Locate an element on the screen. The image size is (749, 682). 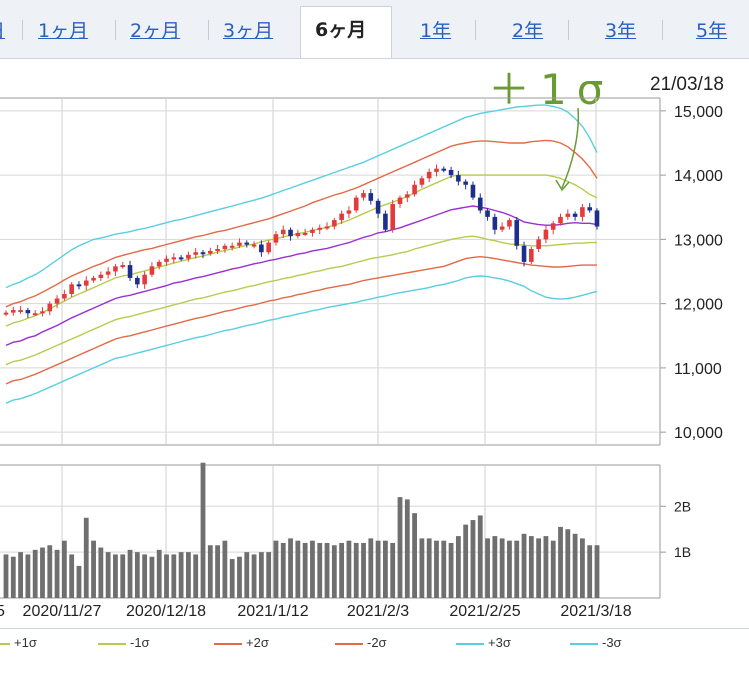
legend-label: -2σ is located at coordinates (377, 642).